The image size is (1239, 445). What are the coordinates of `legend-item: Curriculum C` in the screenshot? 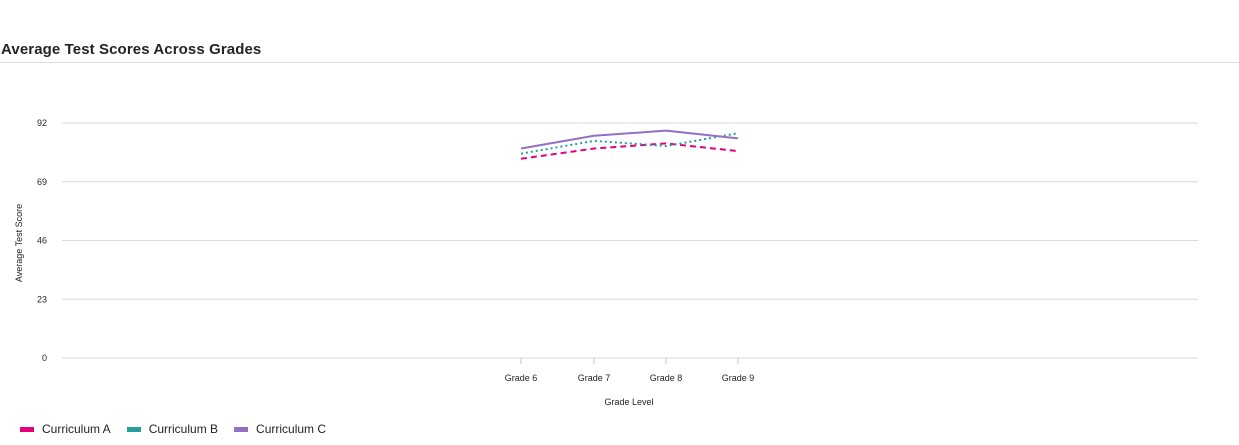 It's located at (280, 429).